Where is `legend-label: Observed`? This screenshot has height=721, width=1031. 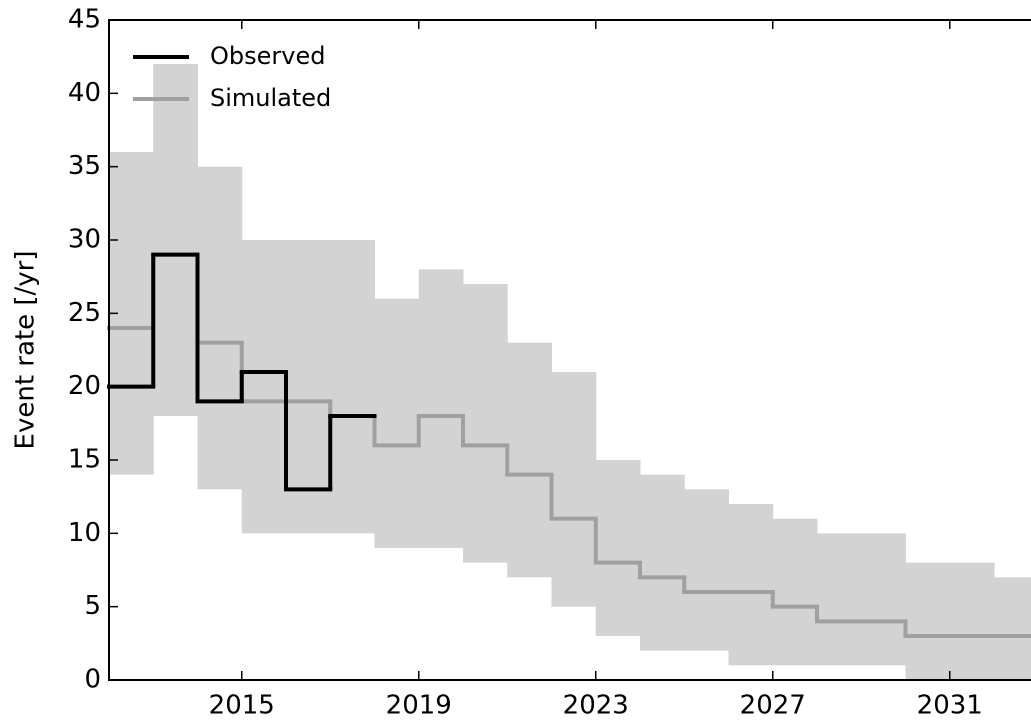 legend-label: Observed is located at coordinates (267, 56).